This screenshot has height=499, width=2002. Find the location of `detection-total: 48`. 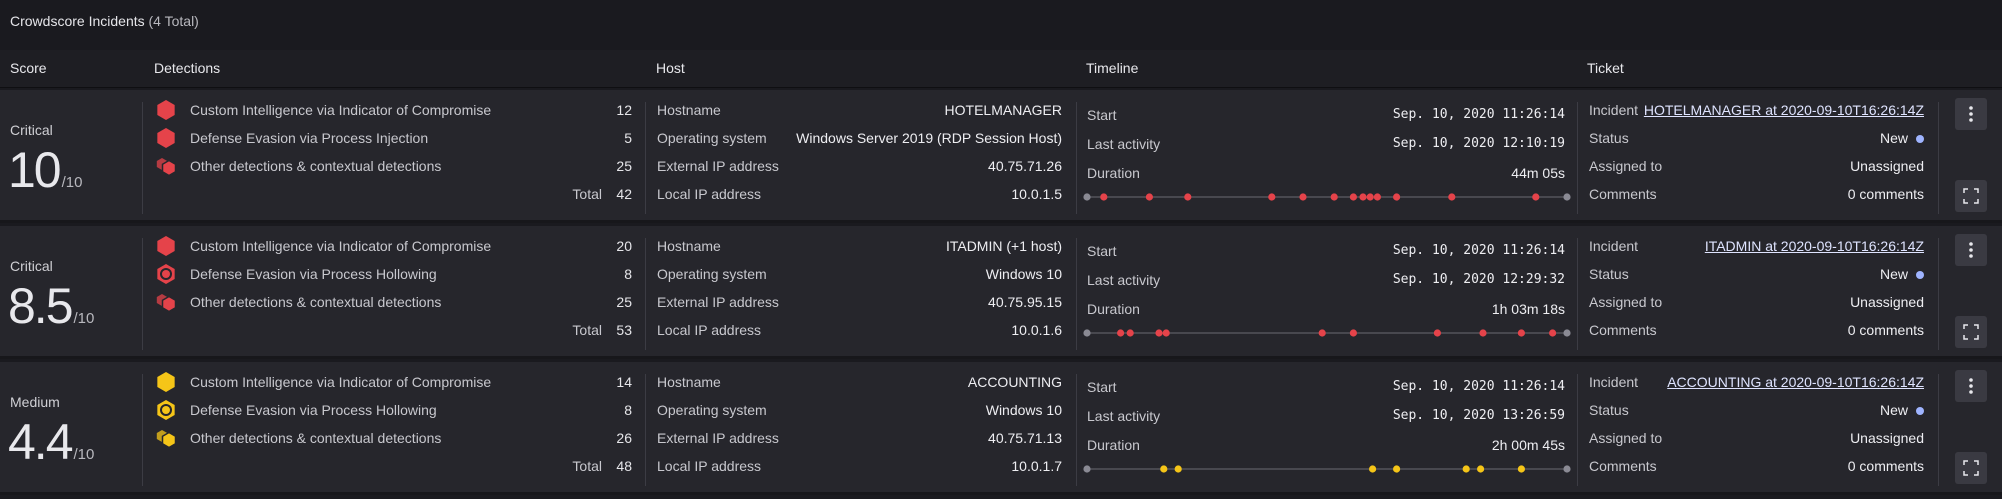

detection-total: 48 is located at coordinates (624, 466).